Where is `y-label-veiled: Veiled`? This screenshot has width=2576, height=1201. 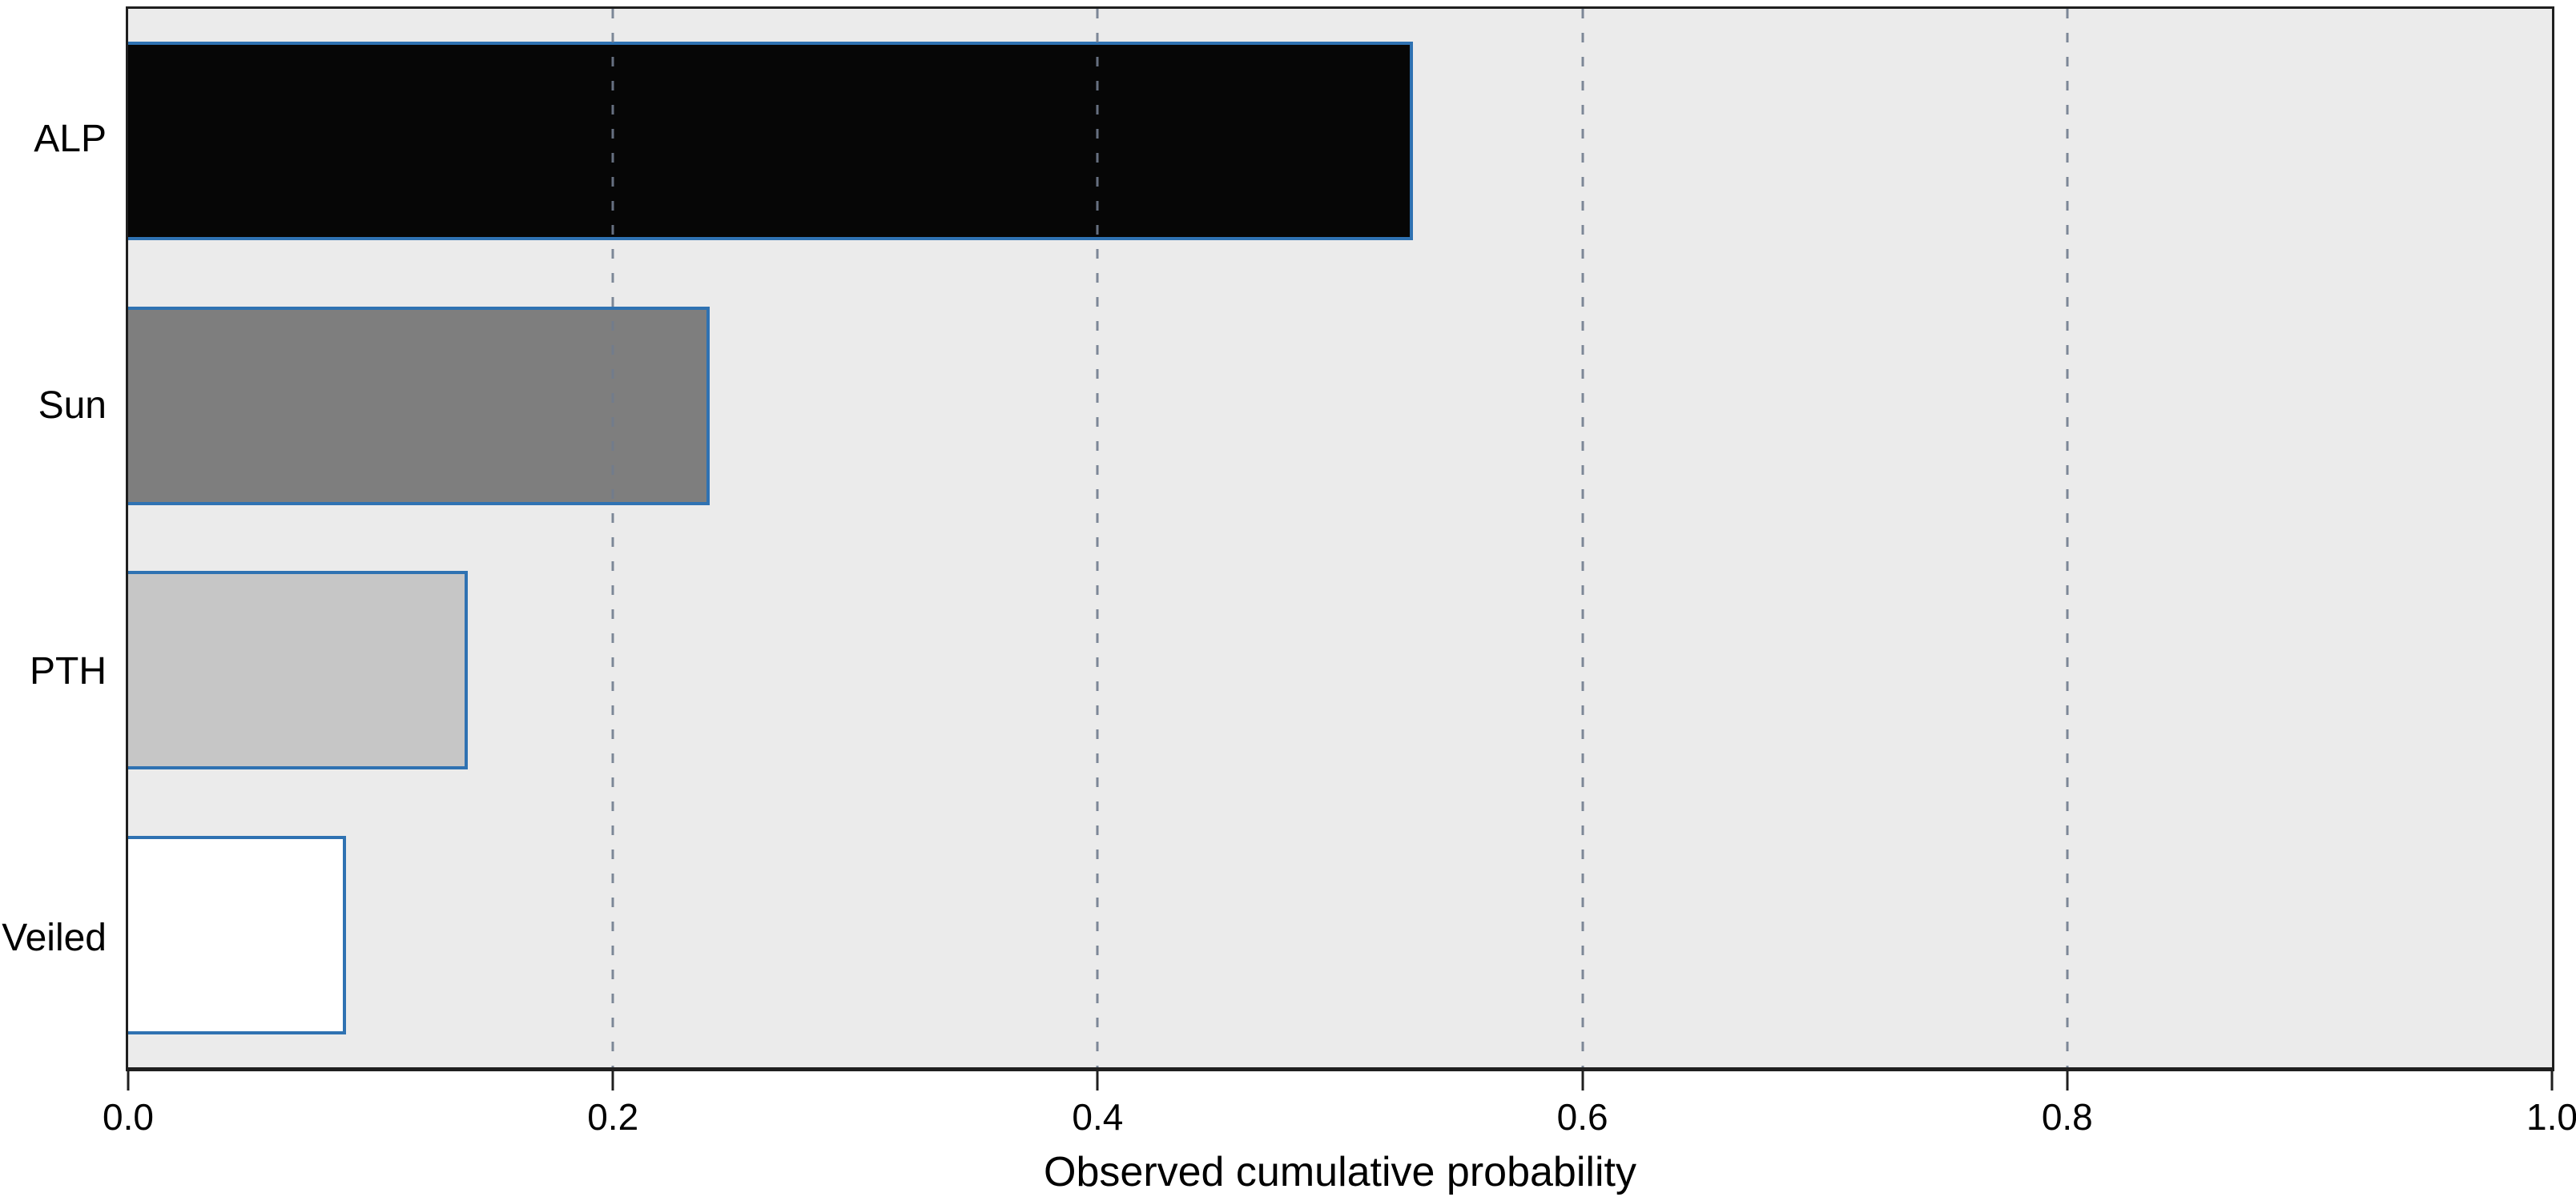 y-label-veiled: Veiled is located at coordinates (55, 937).